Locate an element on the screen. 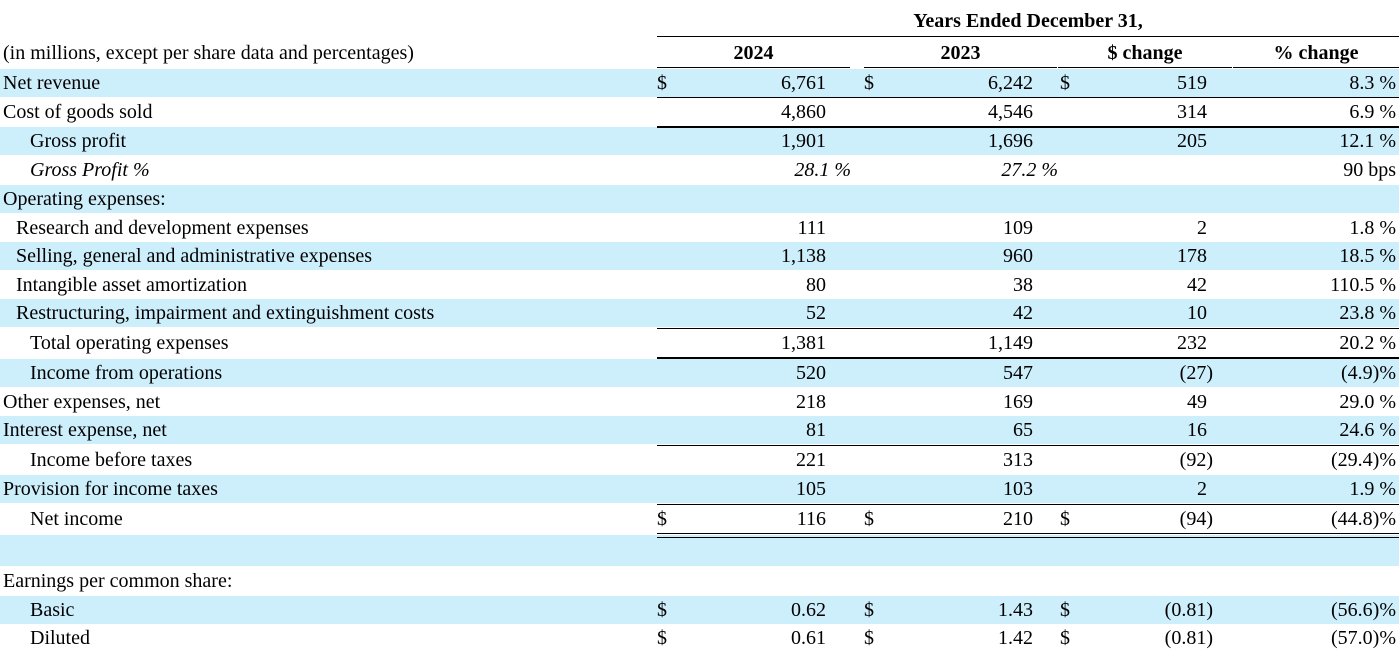  value-2024: 105 is located at coordinates (811, 489).